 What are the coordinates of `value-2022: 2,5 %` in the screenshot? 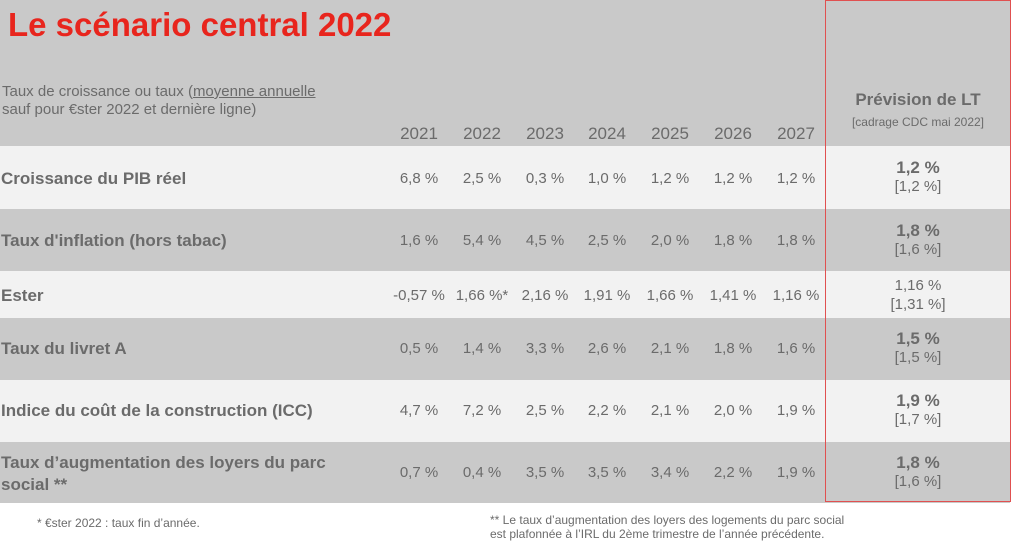 It's located at (482, 178).